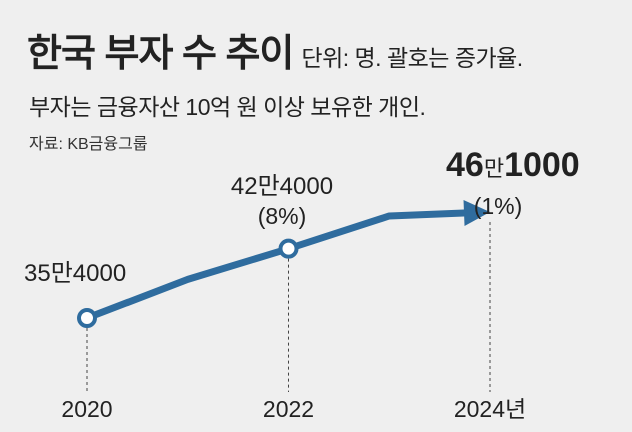  What do you see at coordinates (88, 144) in the screenshot?
I see `source-note: 자료: KB금융그룹` at bounding box center [88, 144].